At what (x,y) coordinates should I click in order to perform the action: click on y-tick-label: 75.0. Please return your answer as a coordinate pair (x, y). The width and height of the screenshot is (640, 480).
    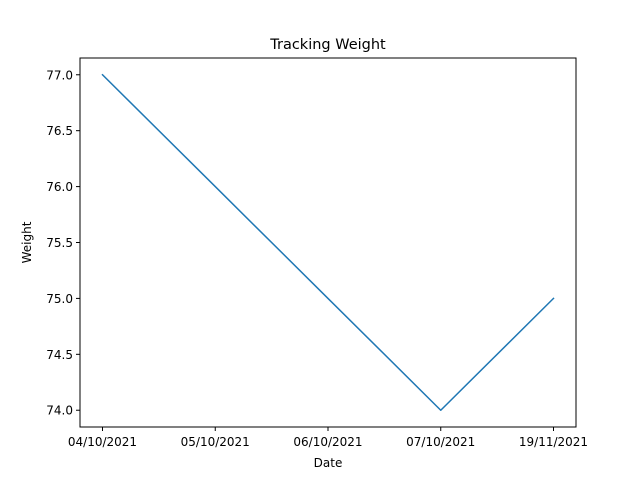
    Looking at the image, I should click on (59, 299).